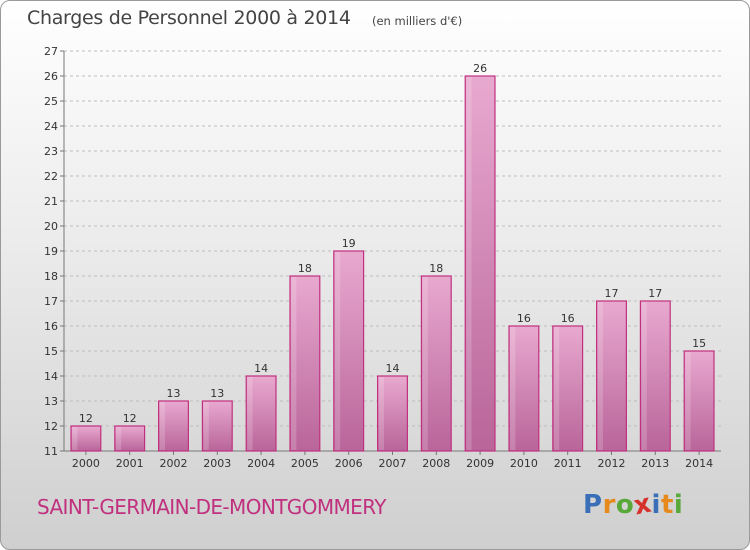  What do you see at coordinates (130, 463) in the screenshot?
I see `x-tick-label: 2001` at bounding box center [130, 463].